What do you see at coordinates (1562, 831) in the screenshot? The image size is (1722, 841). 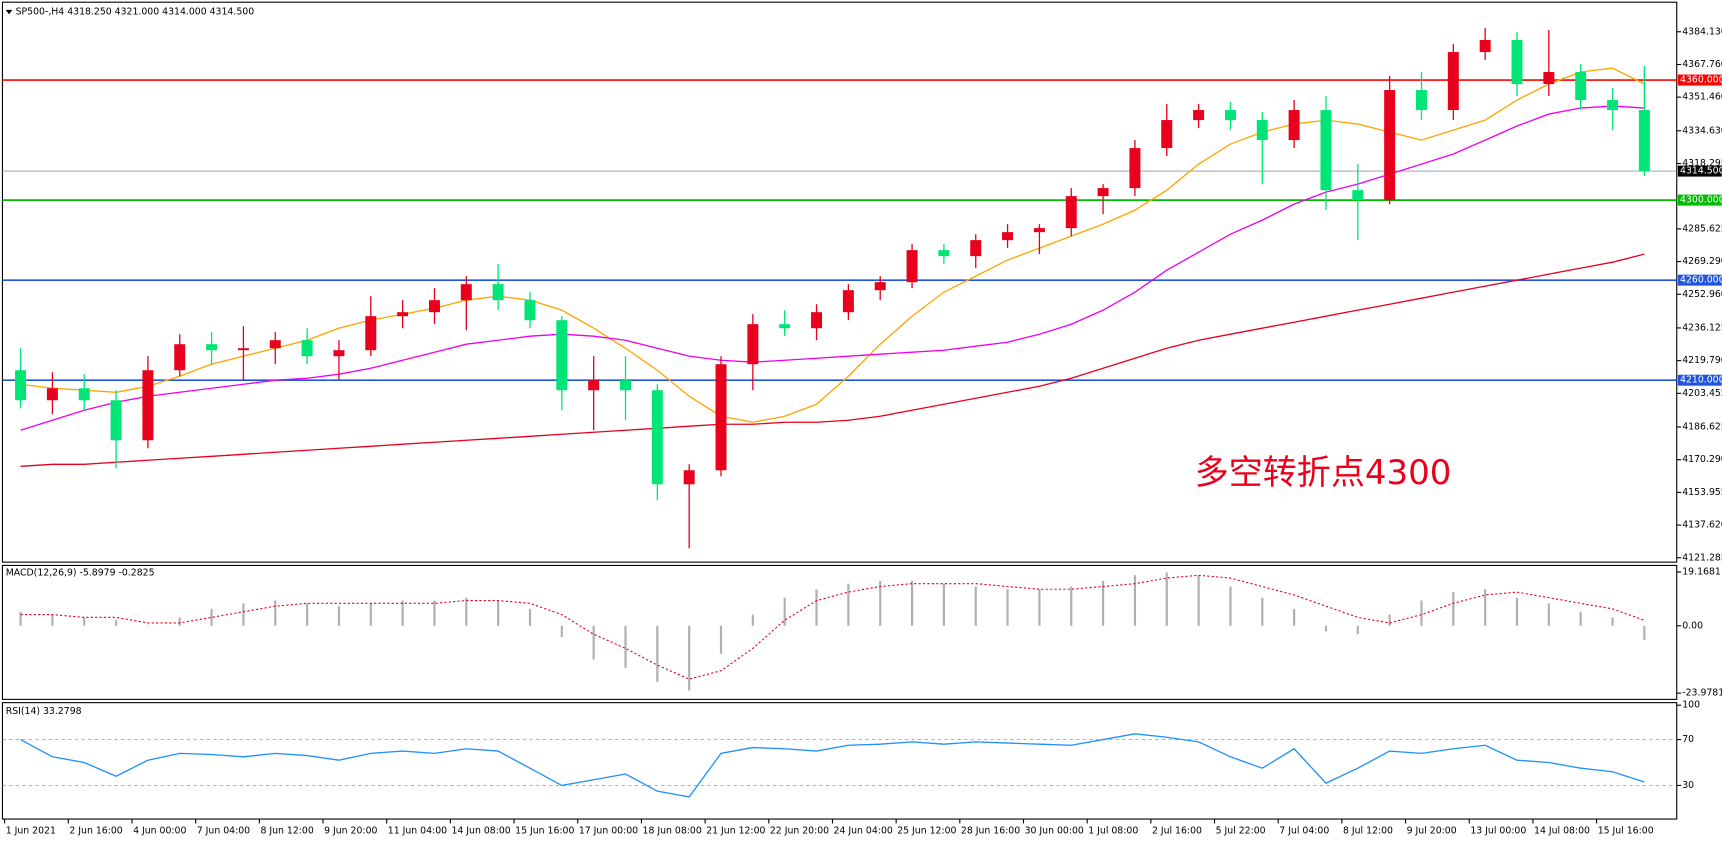 I see `x-tick-label: 14 Jul 08:00` at bounding box center [1562, 831].